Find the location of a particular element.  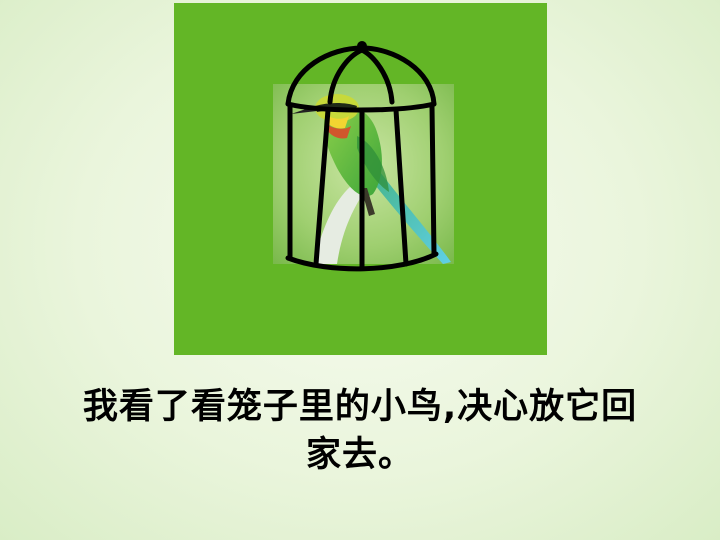

birdcage-drawing is located at coordinates (362, 156).